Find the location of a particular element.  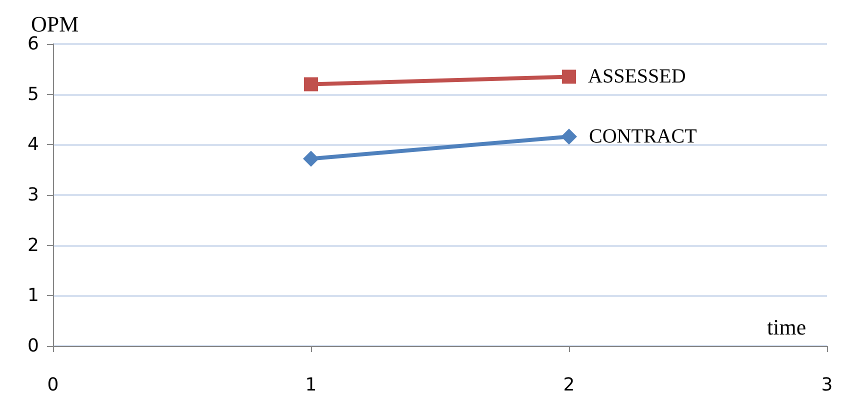

y-tick-label: 5 is located at coordinates (33, 94).